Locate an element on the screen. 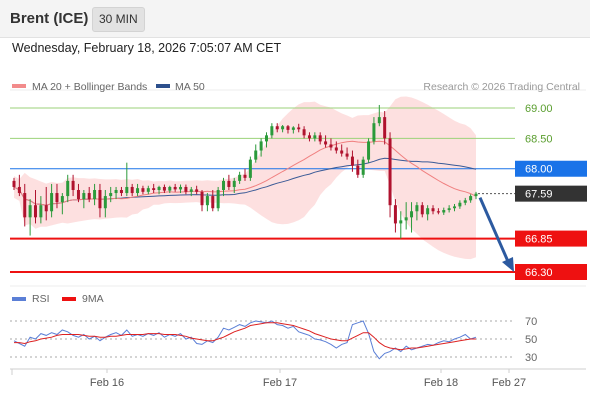  level-label: 68.00 is located at coordinates (539, 170).